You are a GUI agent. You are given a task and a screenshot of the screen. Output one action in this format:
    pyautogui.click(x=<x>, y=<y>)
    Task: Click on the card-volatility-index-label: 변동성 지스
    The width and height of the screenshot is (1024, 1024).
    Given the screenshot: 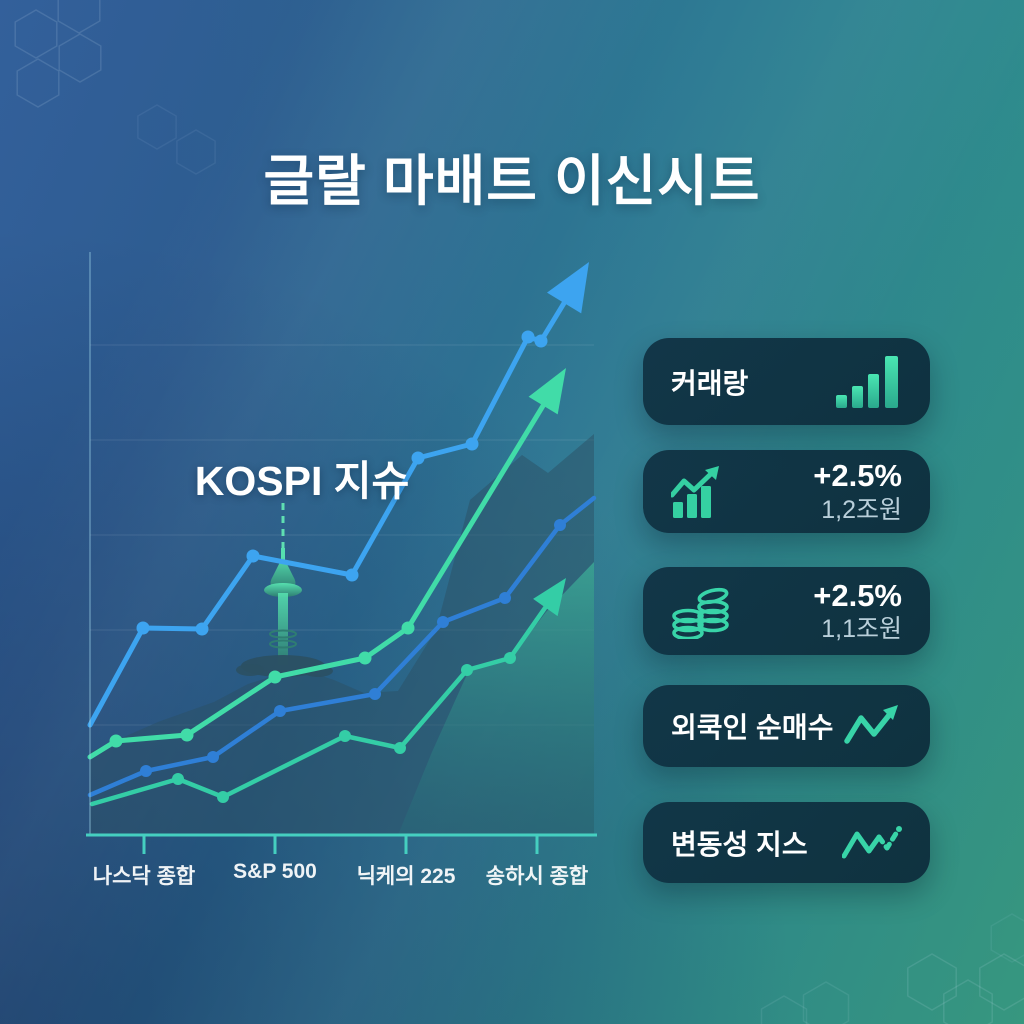 What is the action you would take?
    pyautogui.click(x=739, y=844)
    